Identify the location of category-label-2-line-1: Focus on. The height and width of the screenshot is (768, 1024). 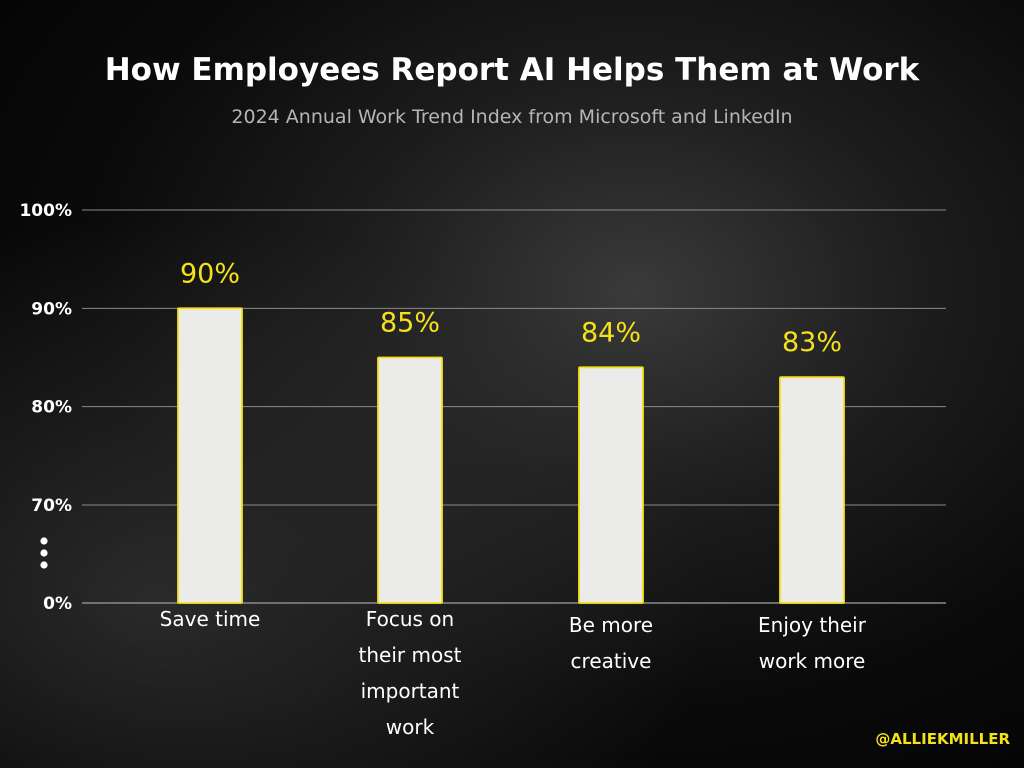
(410, 619).